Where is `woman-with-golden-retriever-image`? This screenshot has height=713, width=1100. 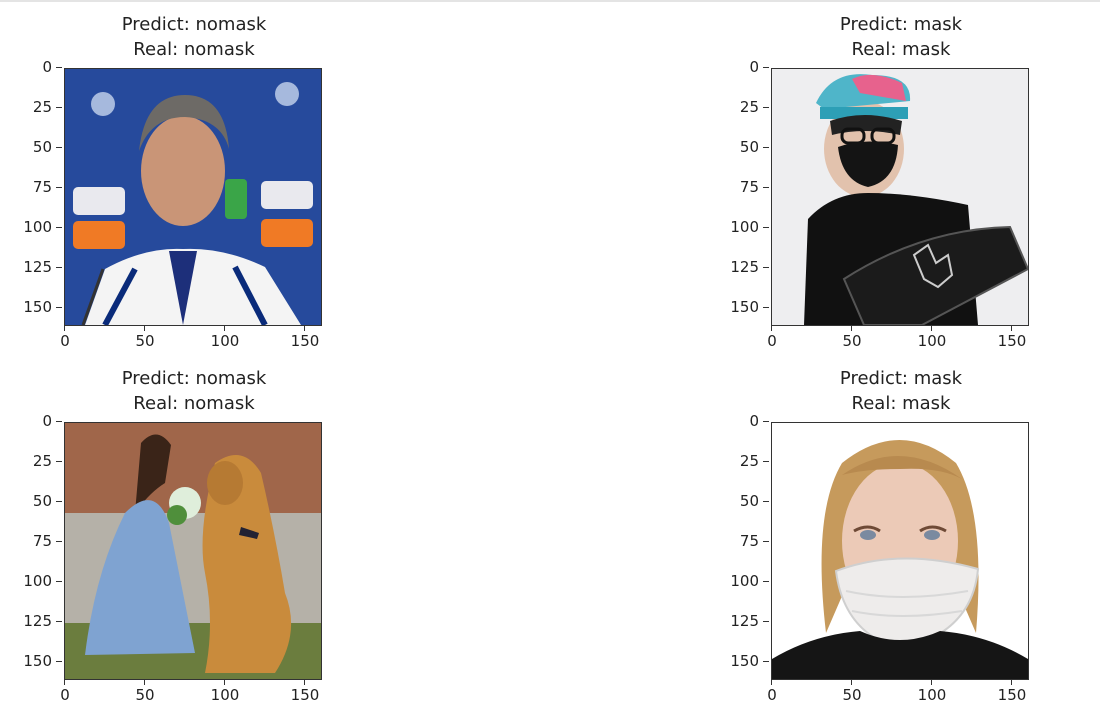
woman-with-golden-retriever-image is located at coordinates (193, 551).